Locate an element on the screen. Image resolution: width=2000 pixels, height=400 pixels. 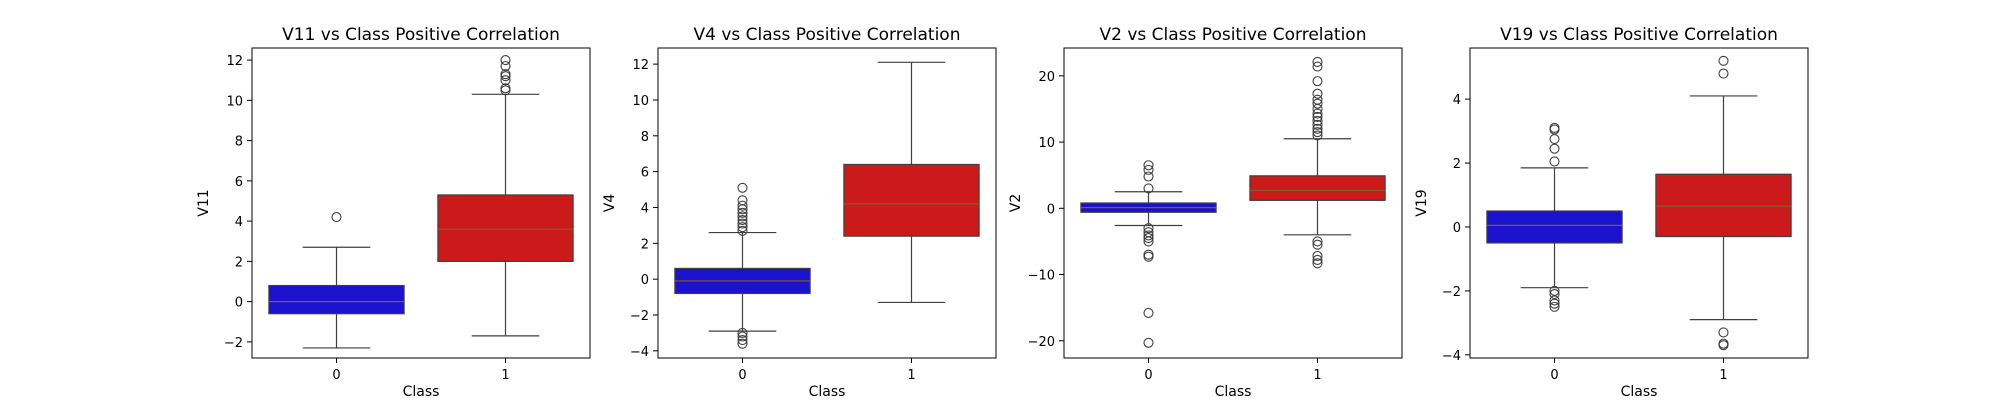
chart-title: V11 vs Class Positive Correlation is located at coordinates (421, 35).